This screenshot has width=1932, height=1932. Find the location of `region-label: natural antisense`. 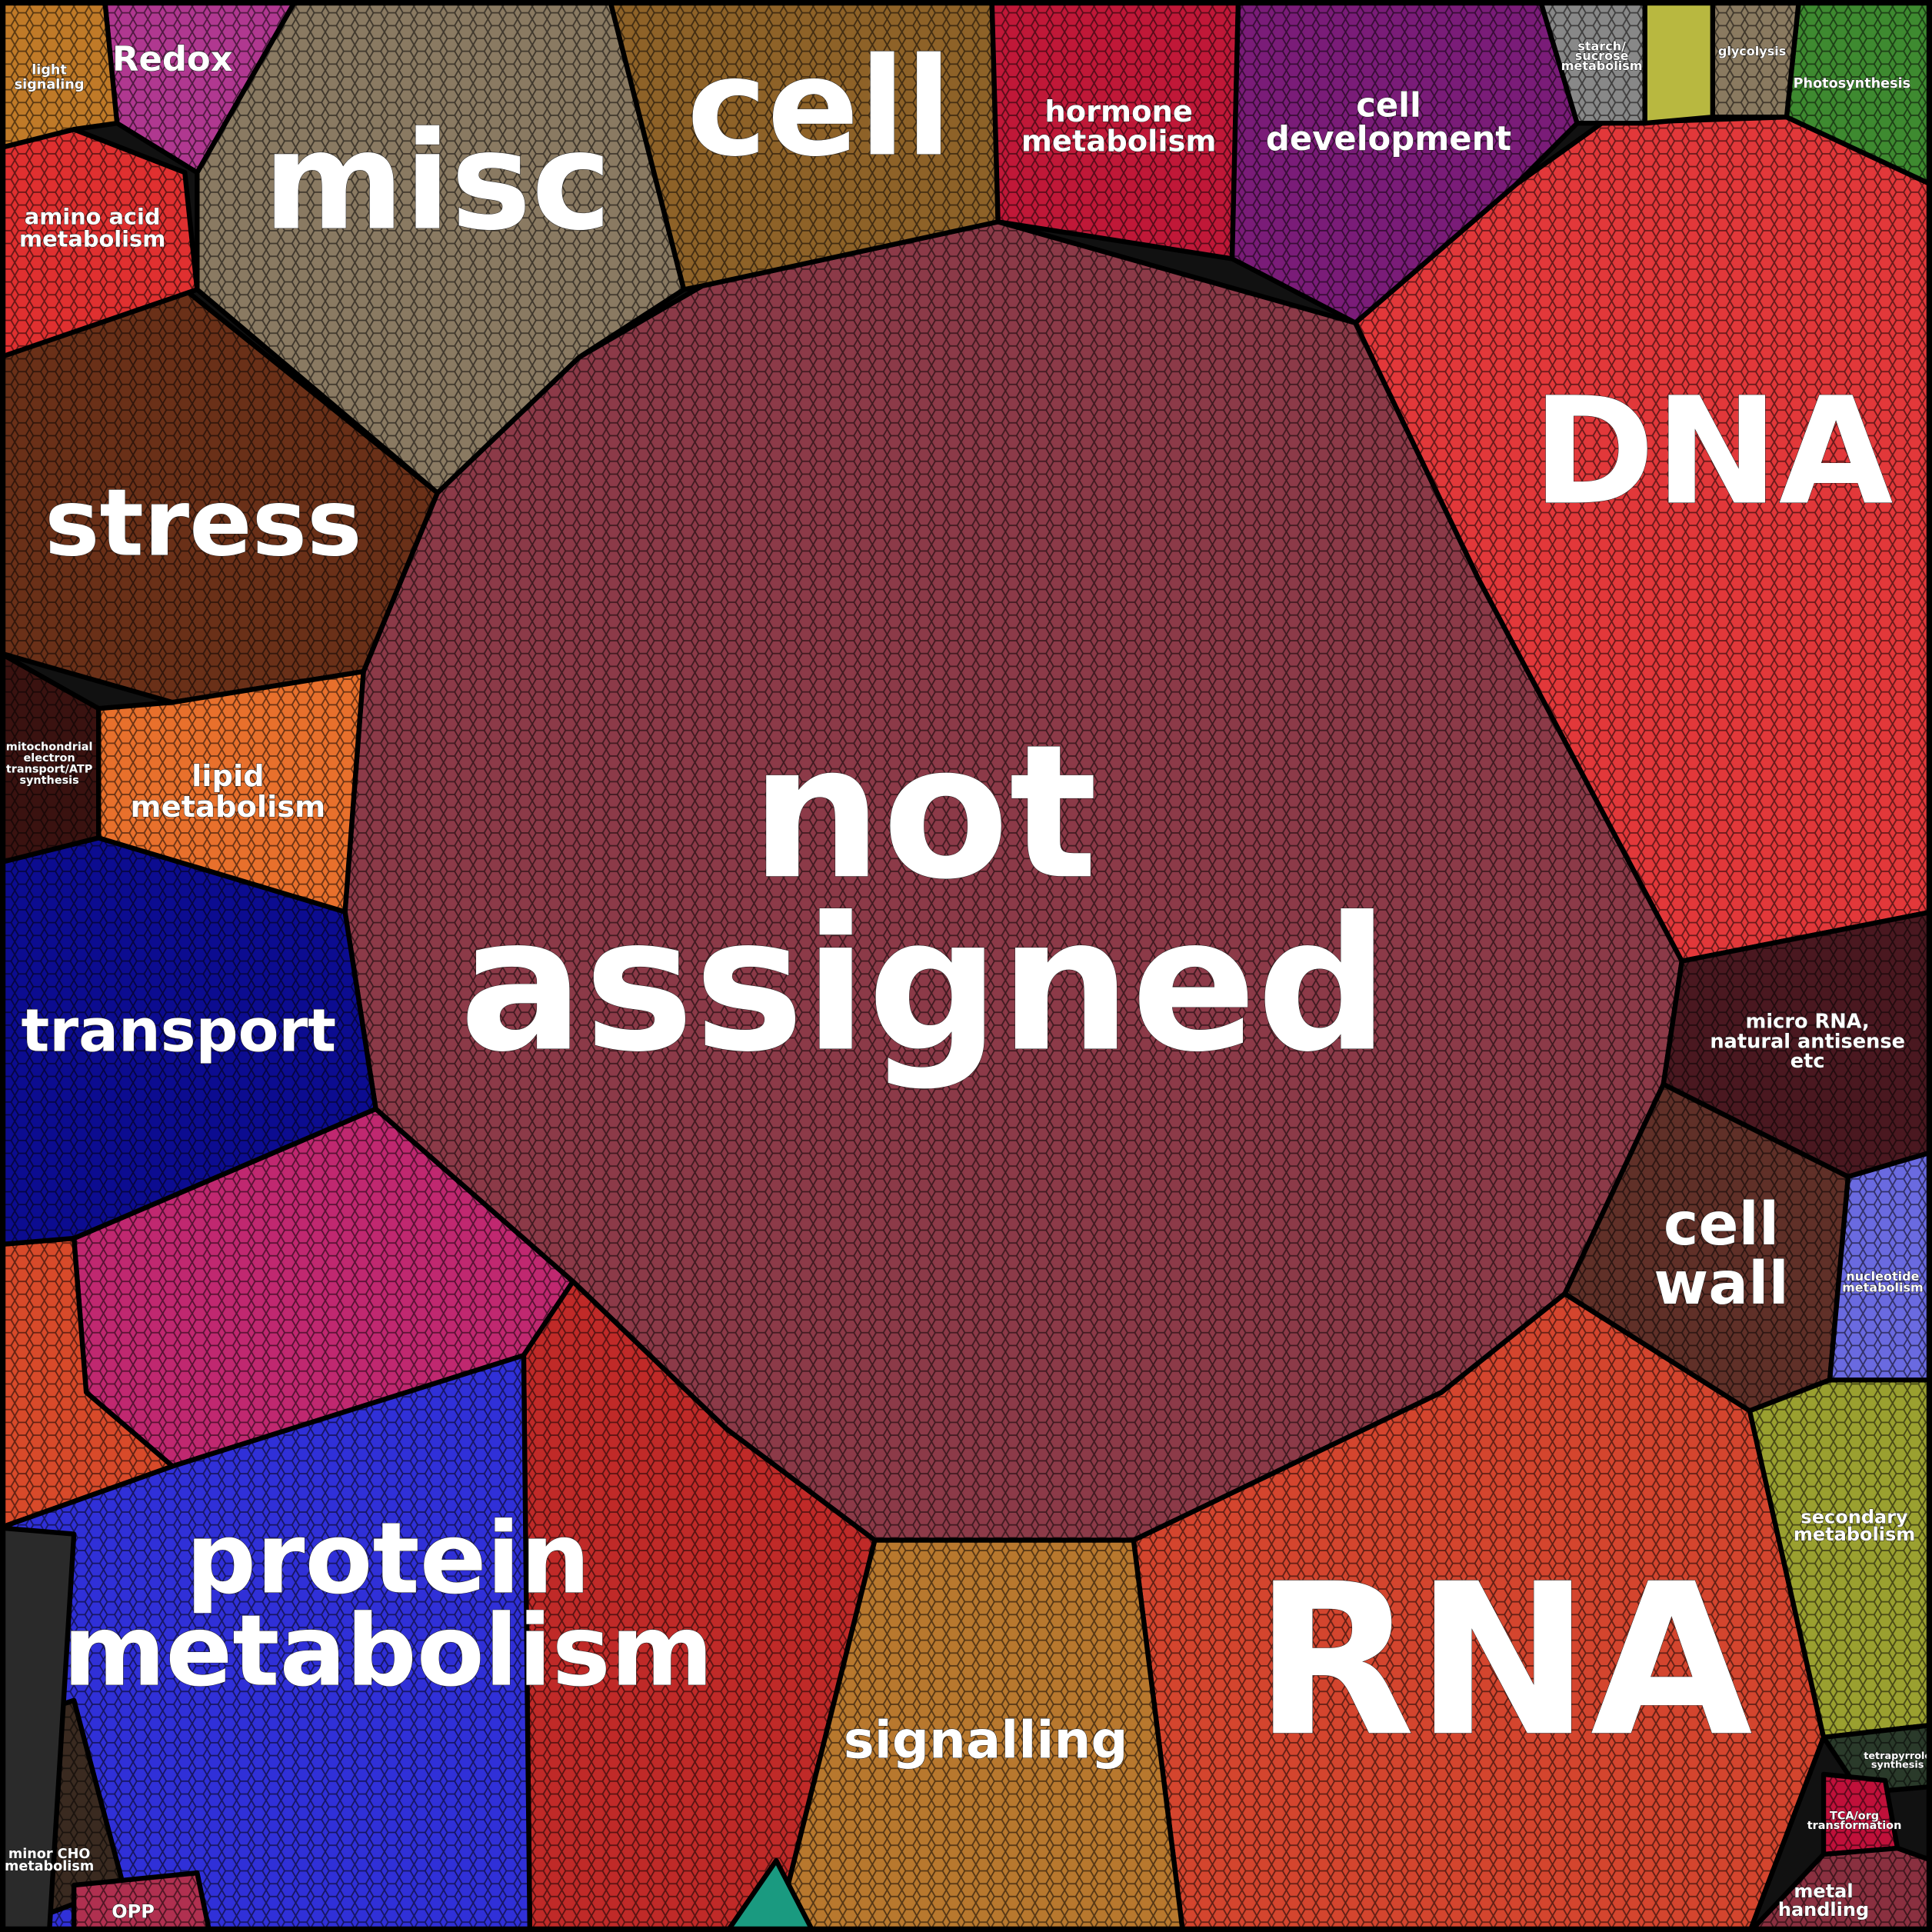

region-label: natural antisense is located at coordinates (1807, 1041).